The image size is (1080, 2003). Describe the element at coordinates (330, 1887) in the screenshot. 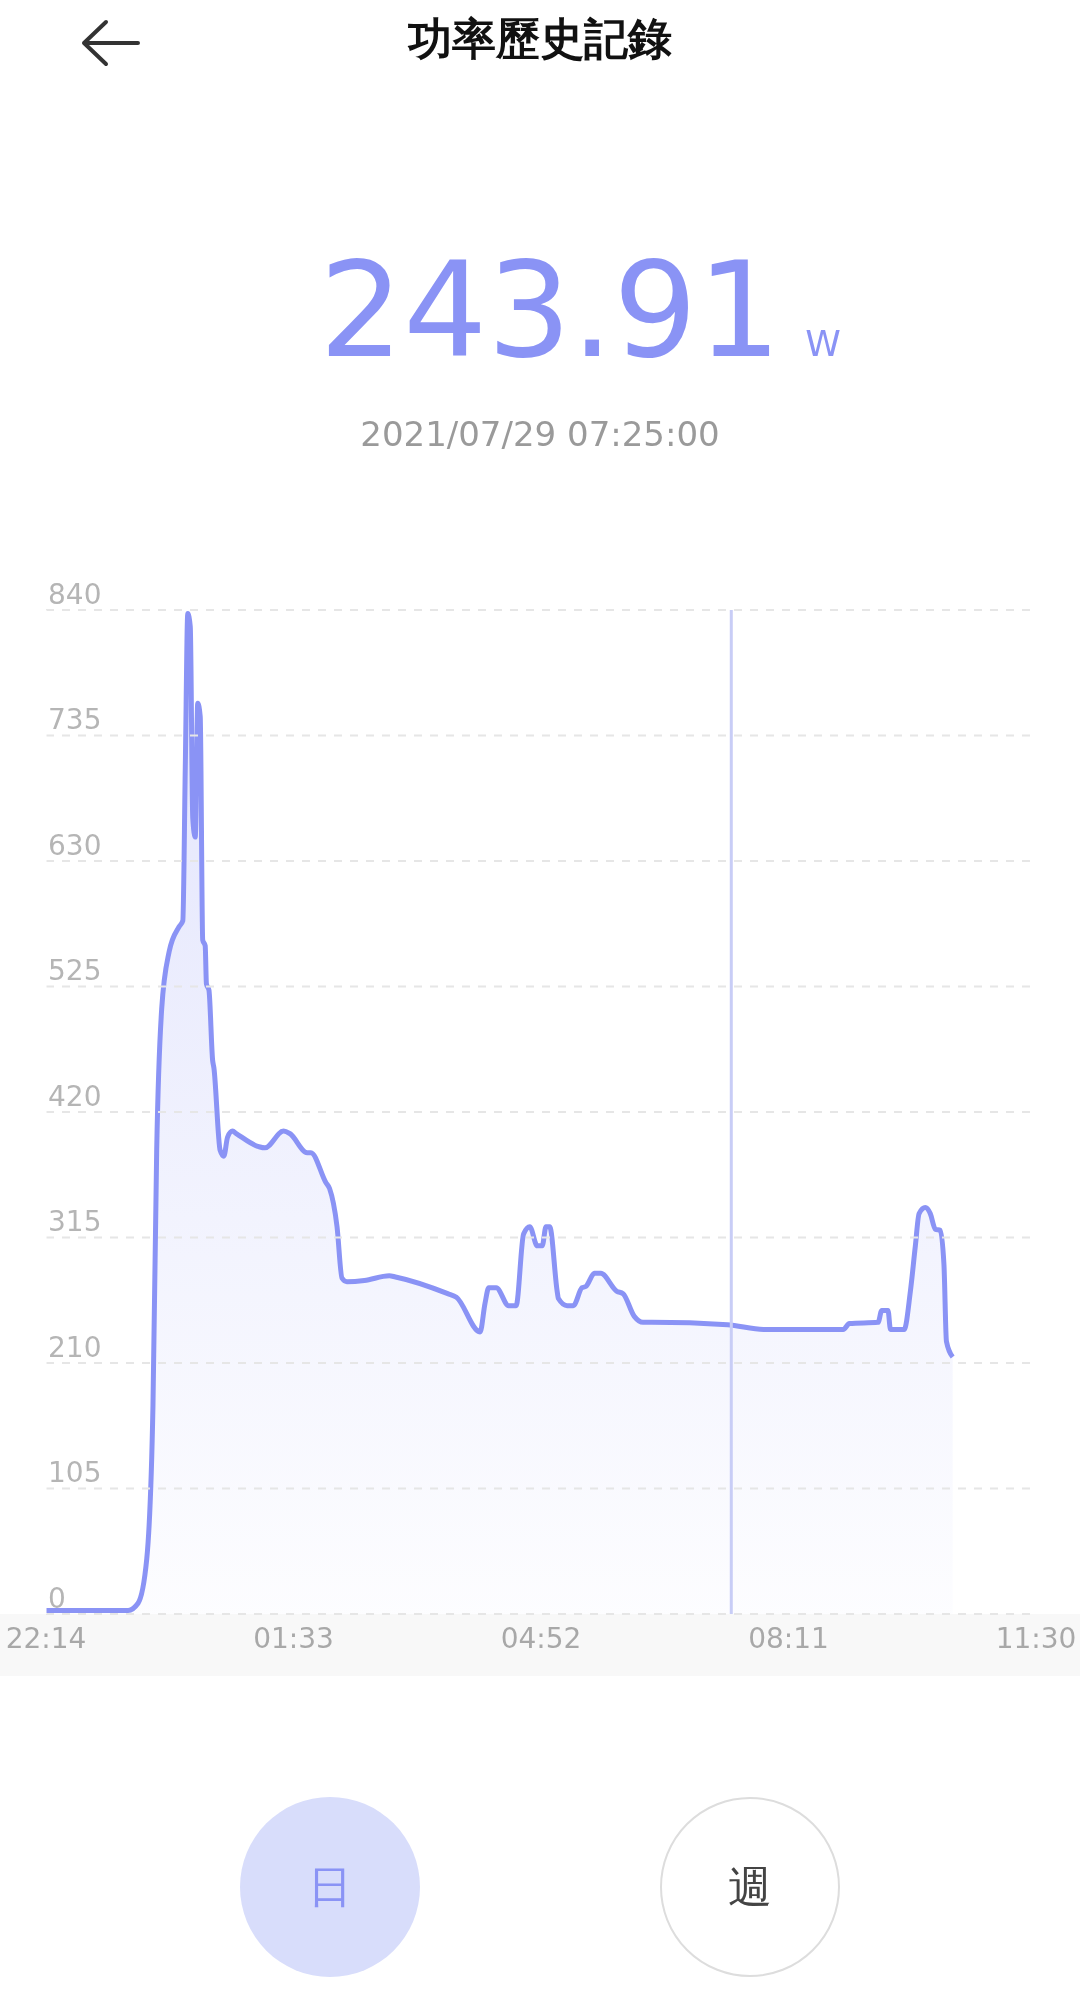

I see `day-button: 日` at that location.